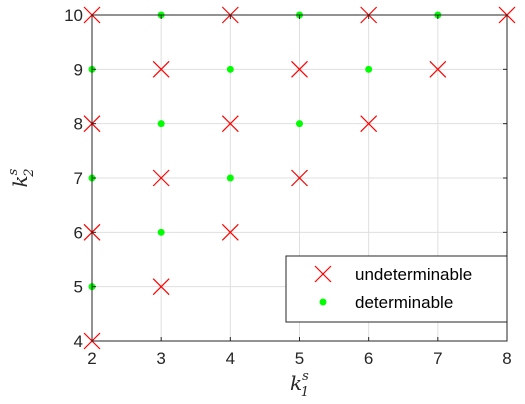  I want to click on x-tick-label: 5, so click(299, 358).